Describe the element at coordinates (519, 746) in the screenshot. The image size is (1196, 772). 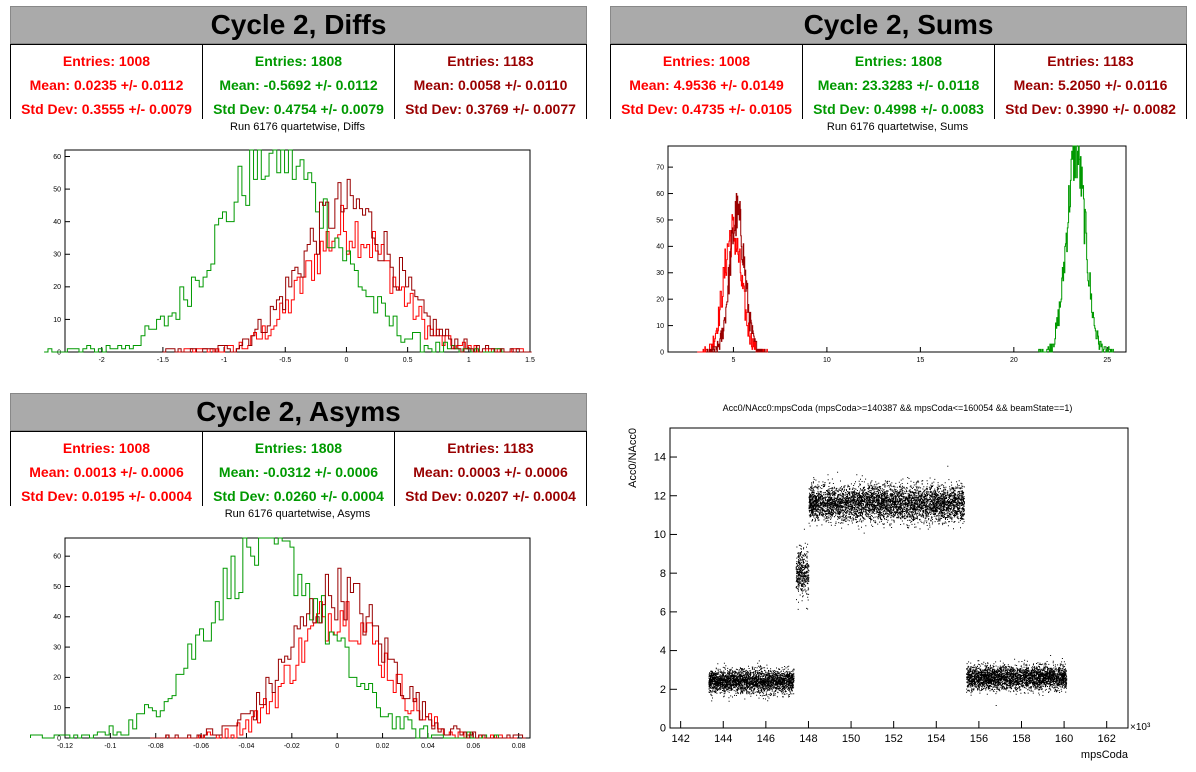
I see `x-tick-label: 0.08` at that location.